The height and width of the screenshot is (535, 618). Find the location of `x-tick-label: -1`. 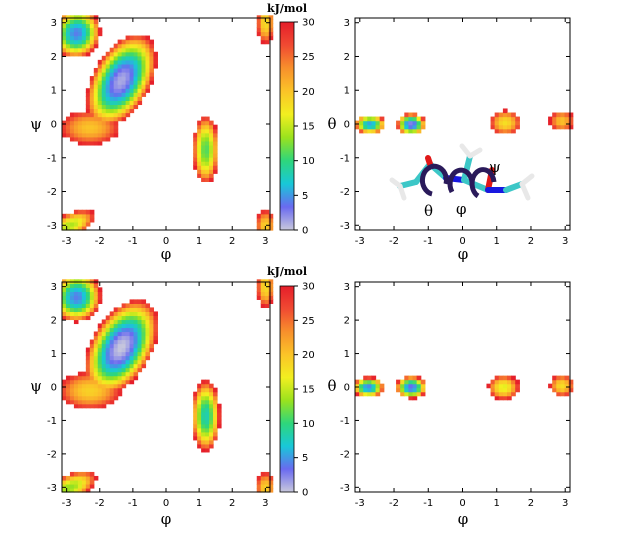

x-tick-label: -1 is located at coordinates (428, 241).